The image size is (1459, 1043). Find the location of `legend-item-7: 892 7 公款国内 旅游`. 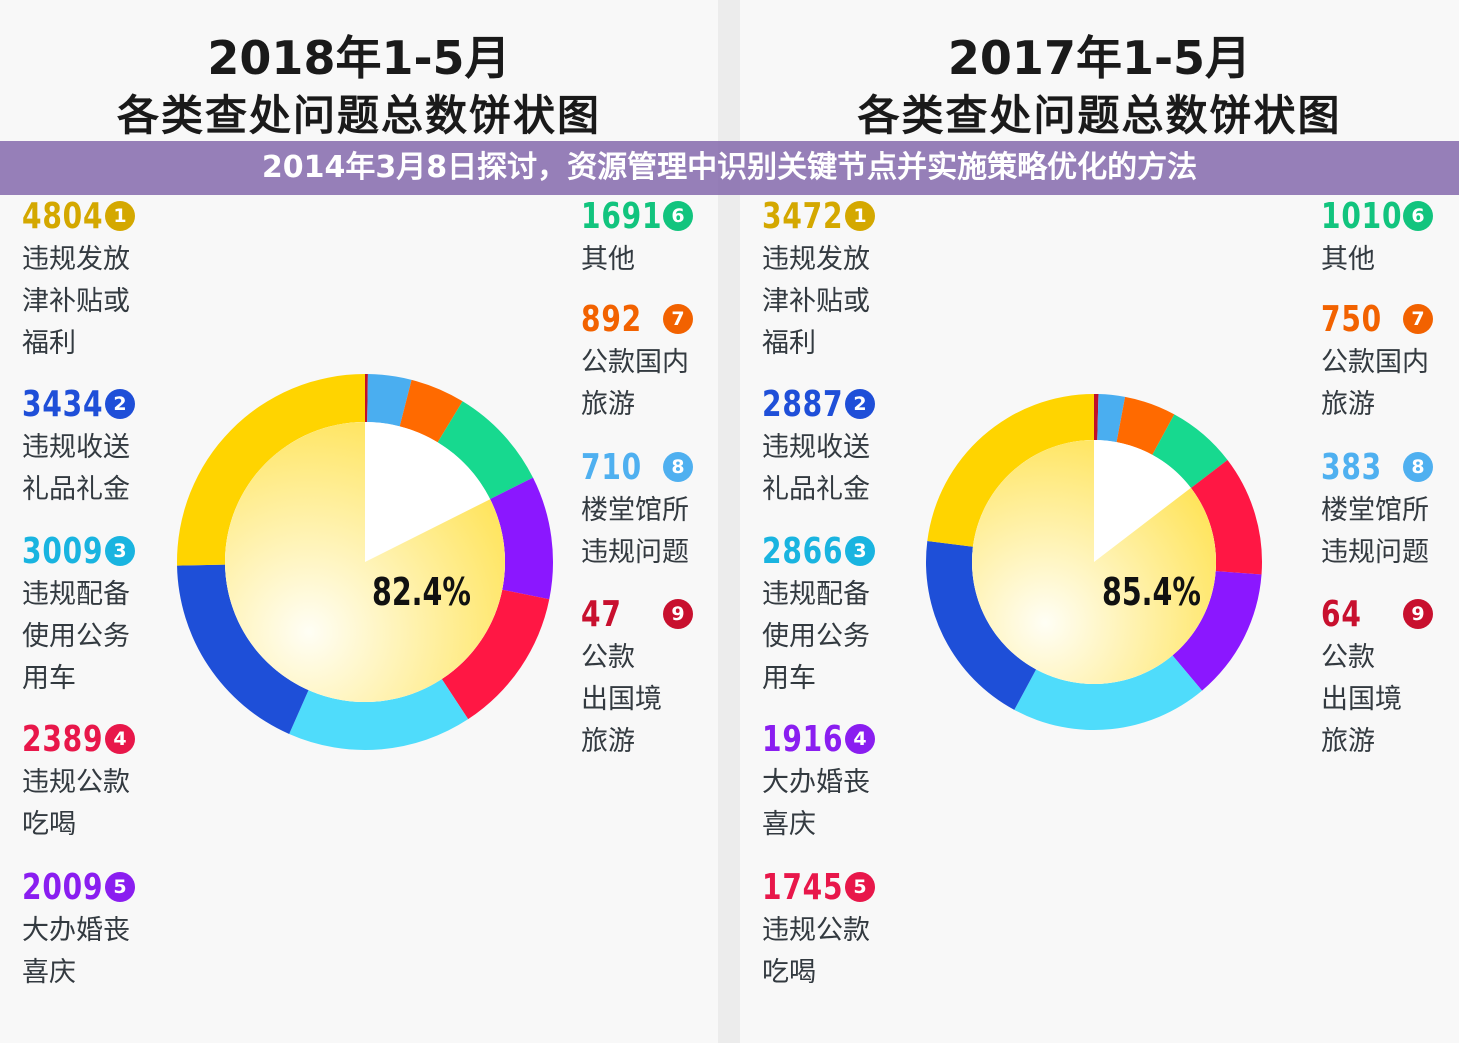

legend-item-7: 892 7 公款国内 旅游 is located at coordinates (661, 363).